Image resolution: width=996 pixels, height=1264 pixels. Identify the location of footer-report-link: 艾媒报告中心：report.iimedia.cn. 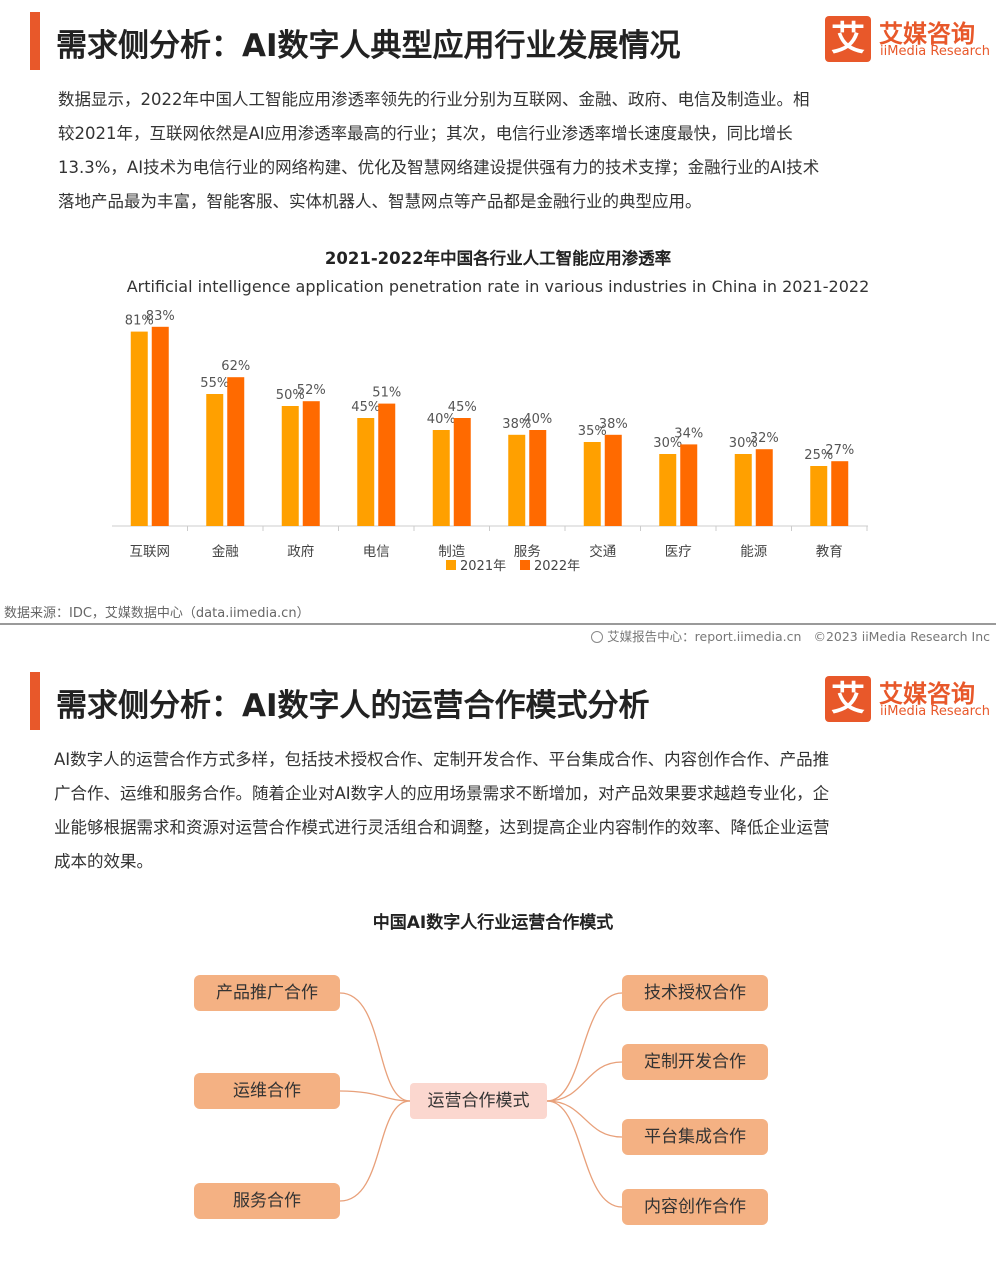
(704, 636).